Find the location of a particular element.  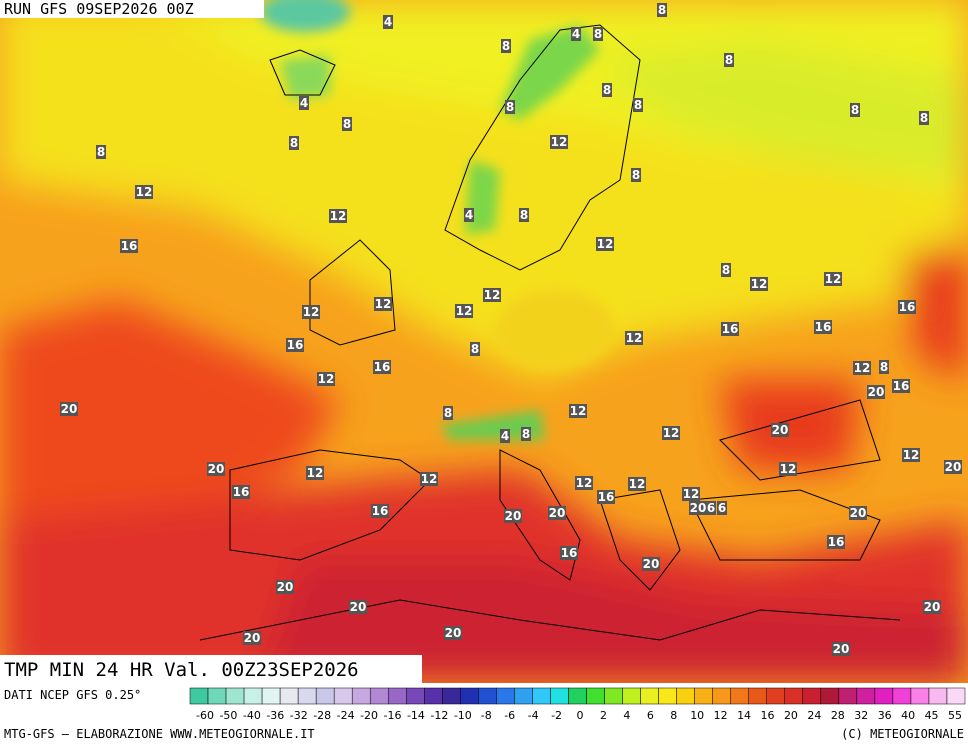

legend-label: -60 is located at coordinates (205, 715).